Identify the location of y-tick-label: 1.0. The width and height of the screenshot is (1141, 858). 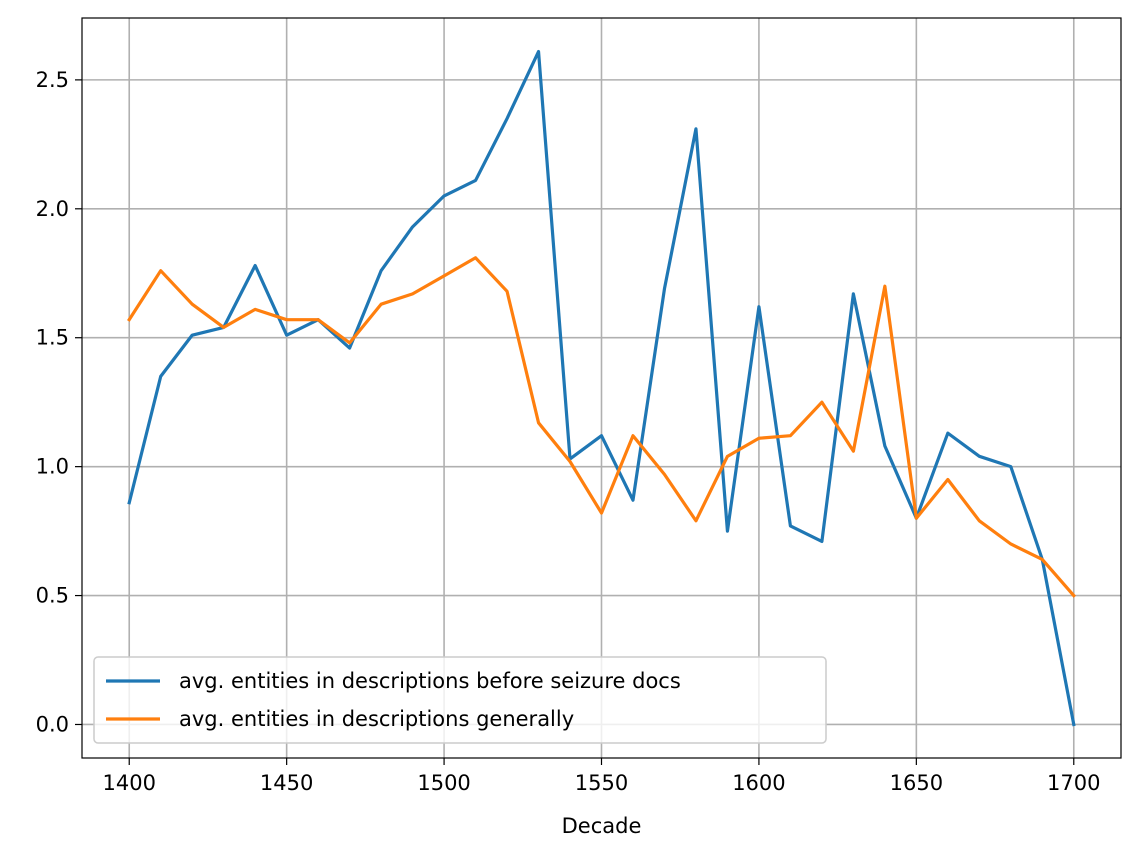
(52, 467).